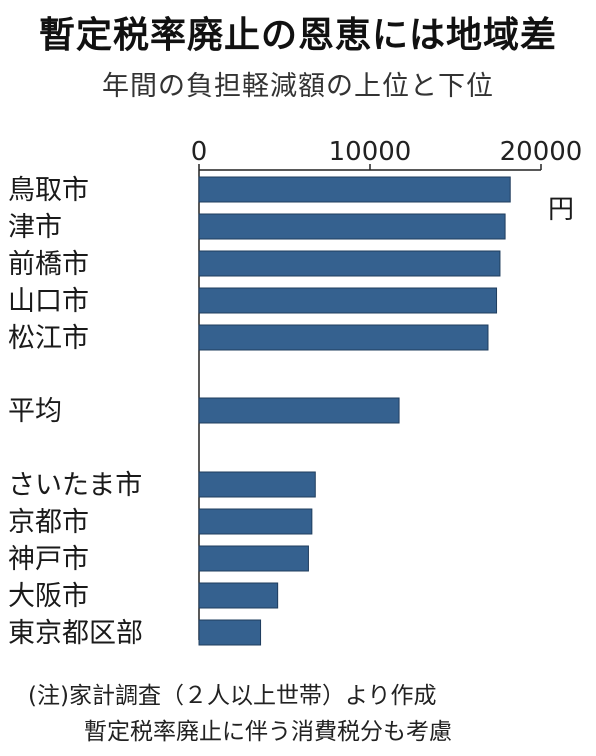 This screenshot has width=596, height=756. What do you see at coordinates (48, 264) in the screenshot?
I see `category-label: 前橋市` at bounding box center [48, 264].